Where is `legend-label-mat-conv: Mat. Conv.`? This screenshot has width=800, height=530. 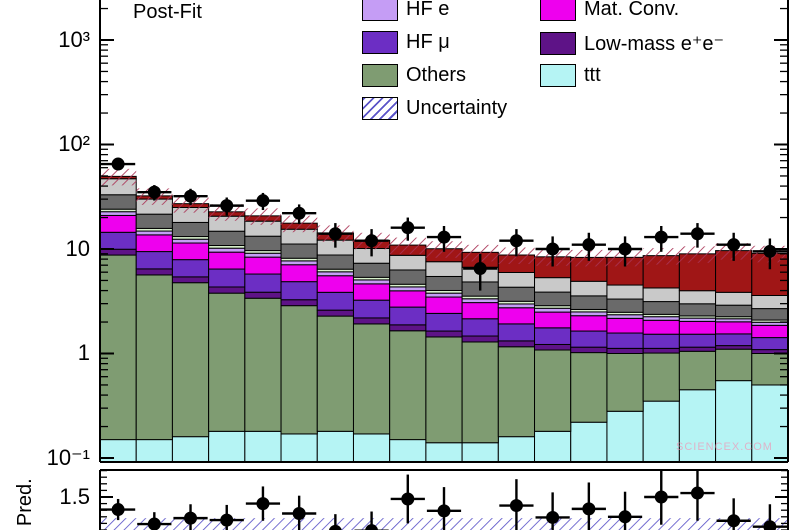 legend-label-mat-conv: Mat. Conv. is located at coordinates (632, 10).